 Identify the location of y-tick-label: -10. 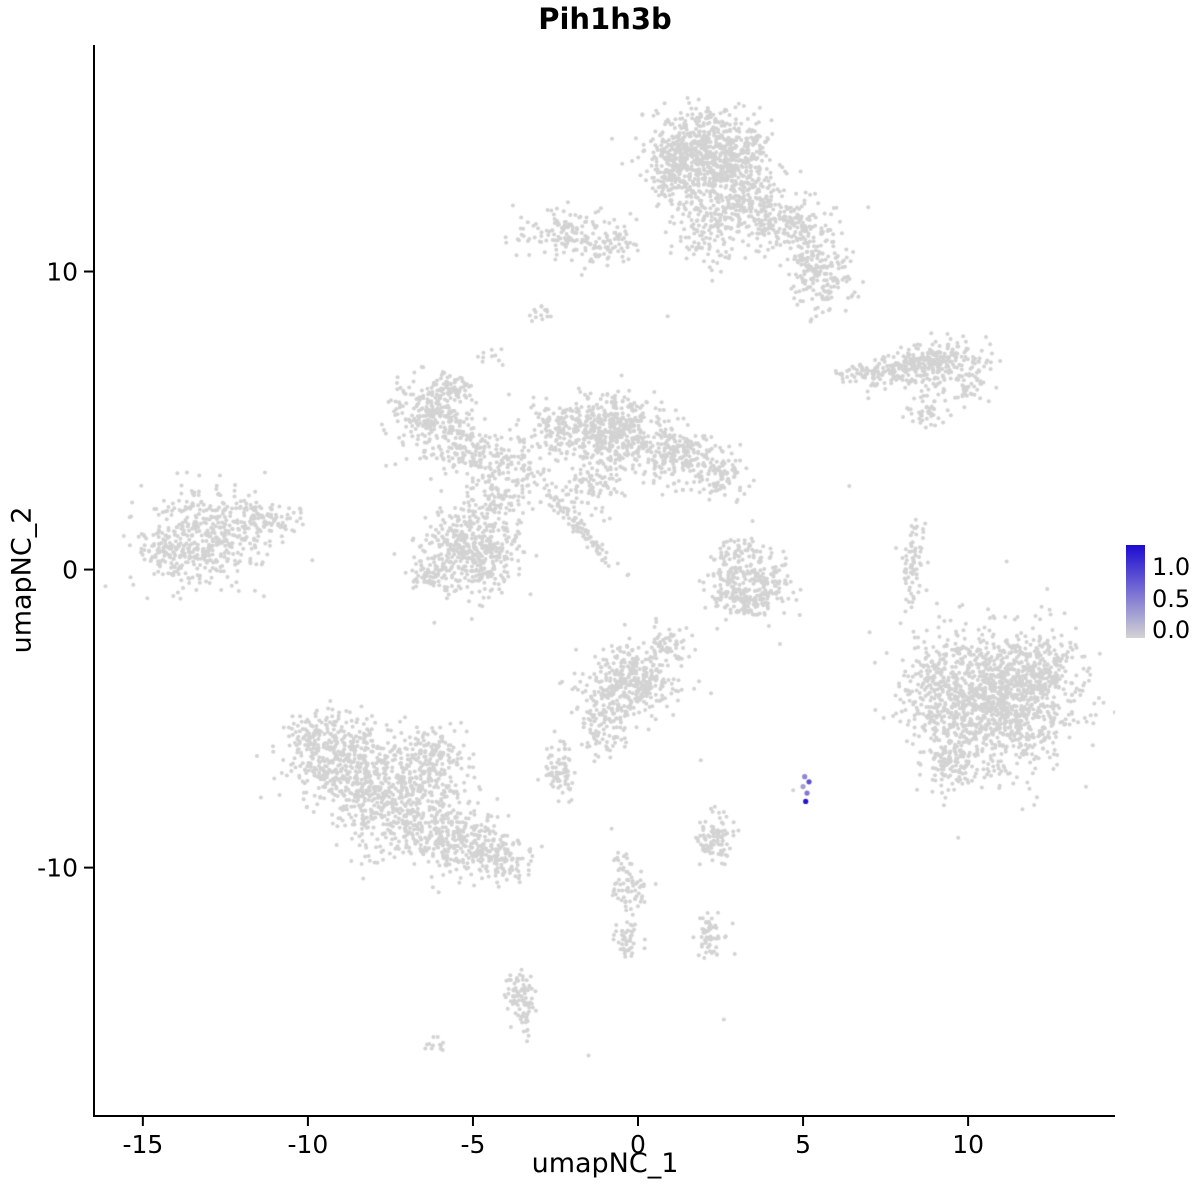
(57, 868).